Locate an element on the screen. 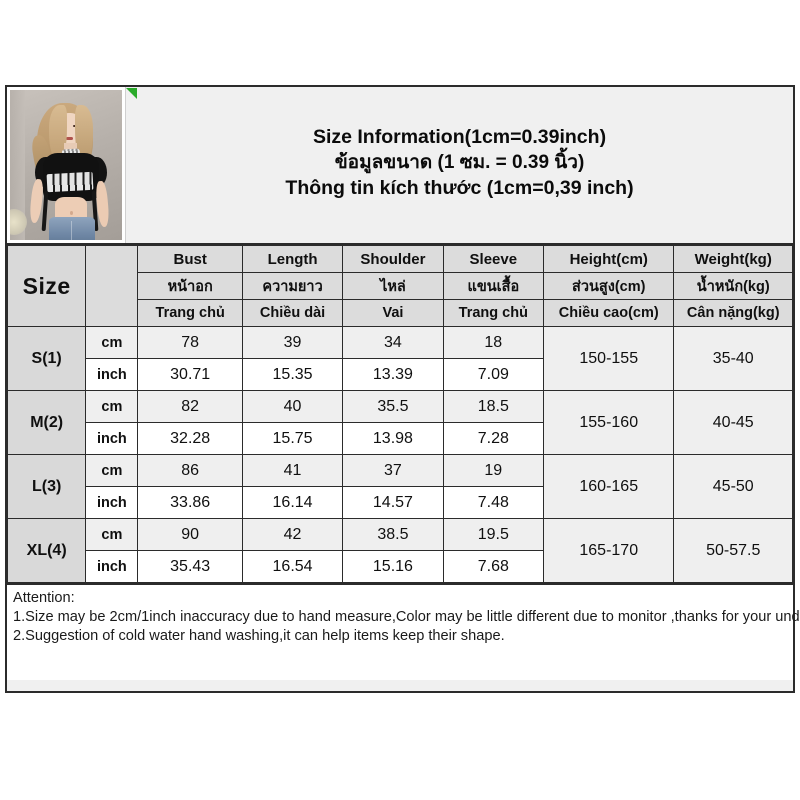 The width and height of the screenshot is (800, 800). header-weight-en: Weight(kg) is located at coordinates (733, 259).